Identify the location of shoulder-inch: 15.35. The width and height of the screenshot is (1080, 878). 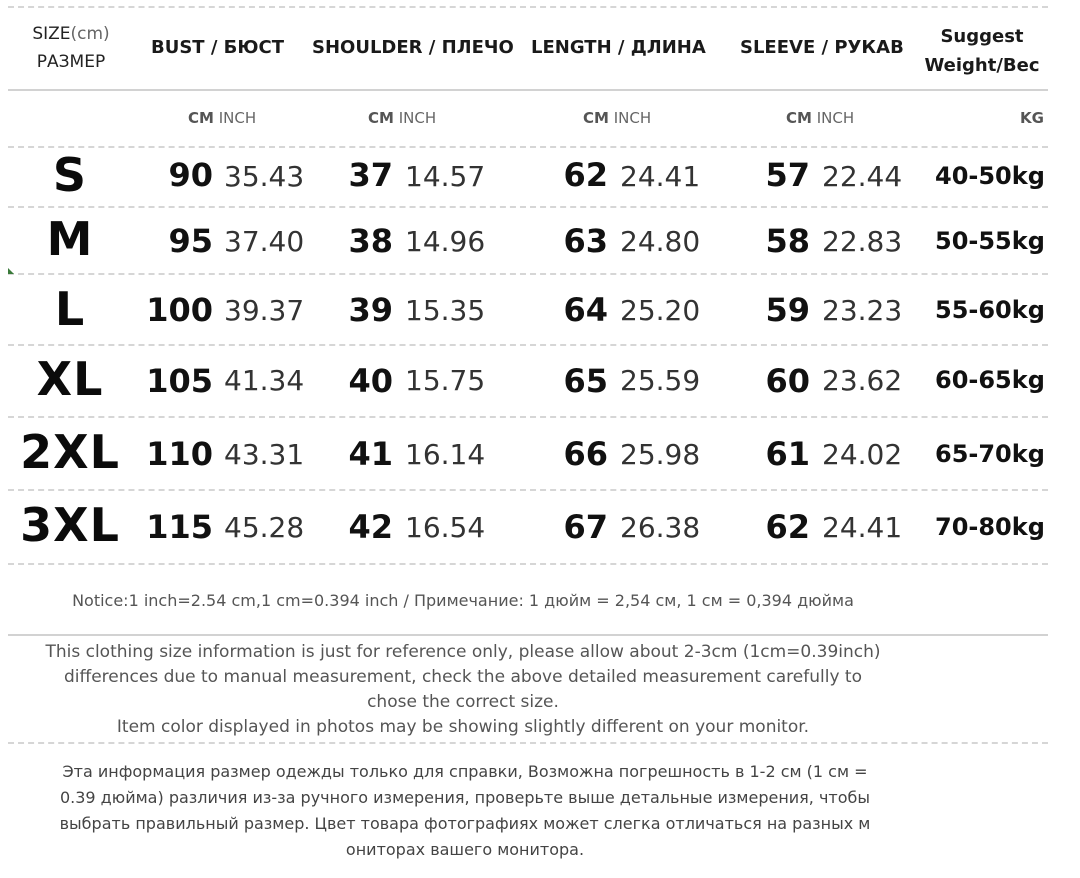
(445, 310).